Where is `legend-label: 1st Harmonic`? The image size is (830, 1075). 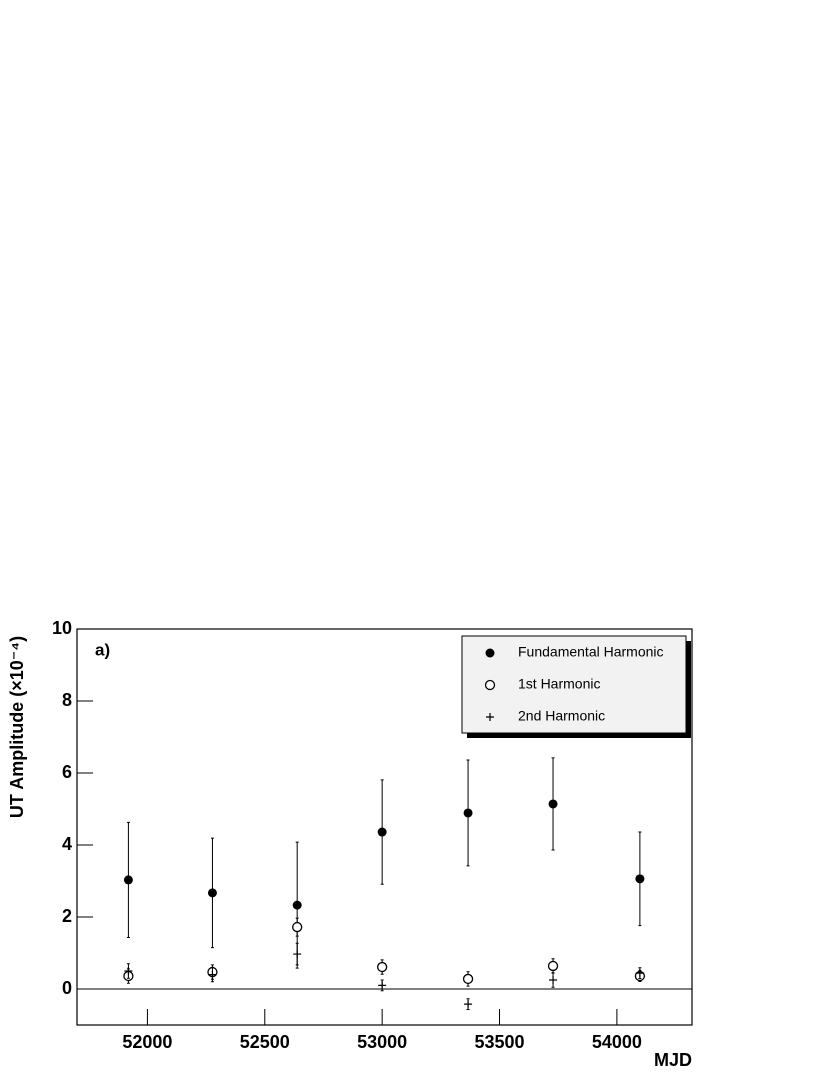 legend-label: 1st Harmonic is located at coordinates (559, 684).